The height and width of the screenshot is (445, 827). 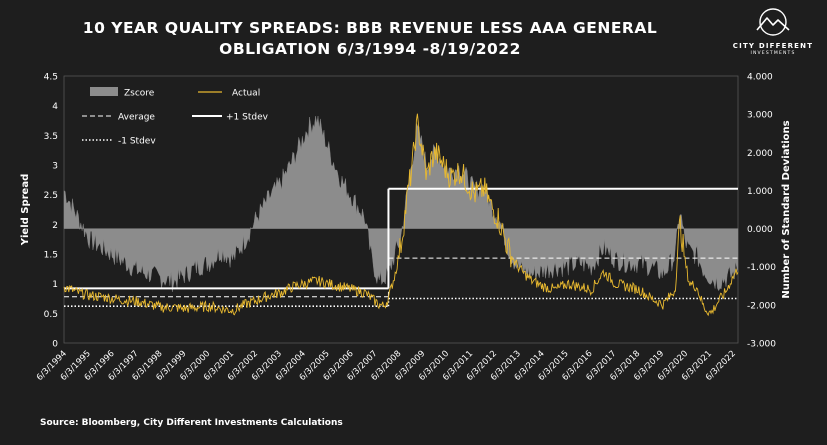 I want to click on y-tick-label: 3.5, so click(x=51, y=137).